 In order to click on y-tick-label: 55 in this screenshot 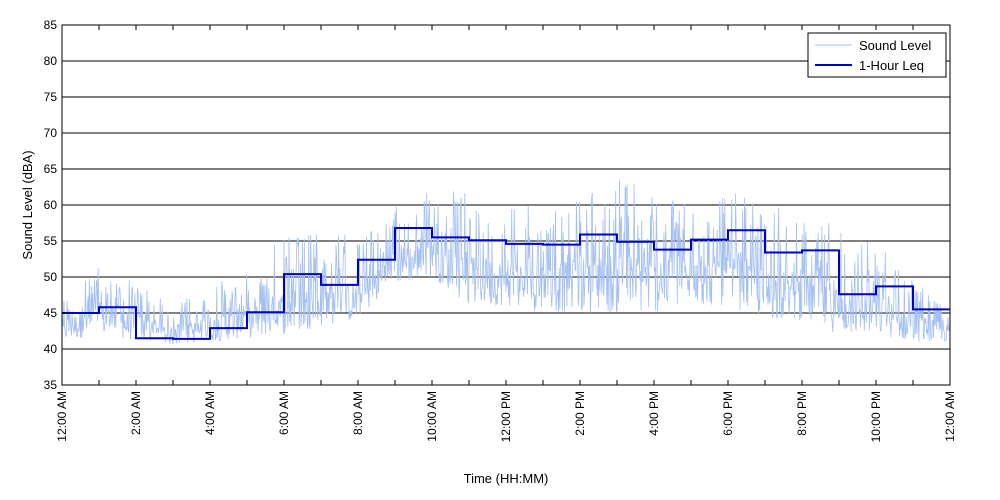, I will do `click(51, 241)`.